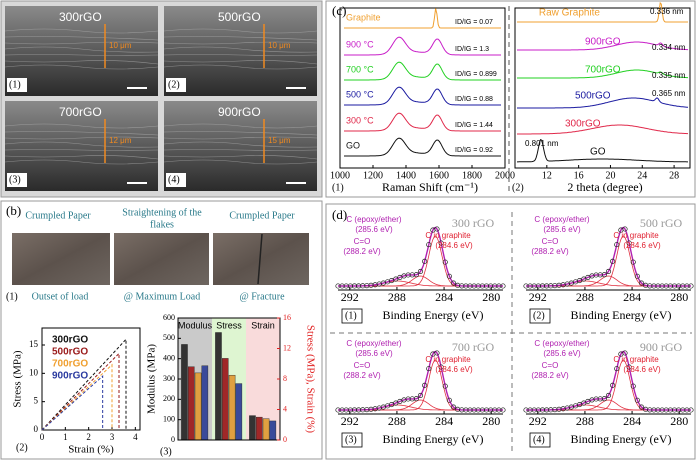  I want to click on peak-annotation: C in graphite, so click(636, 359).